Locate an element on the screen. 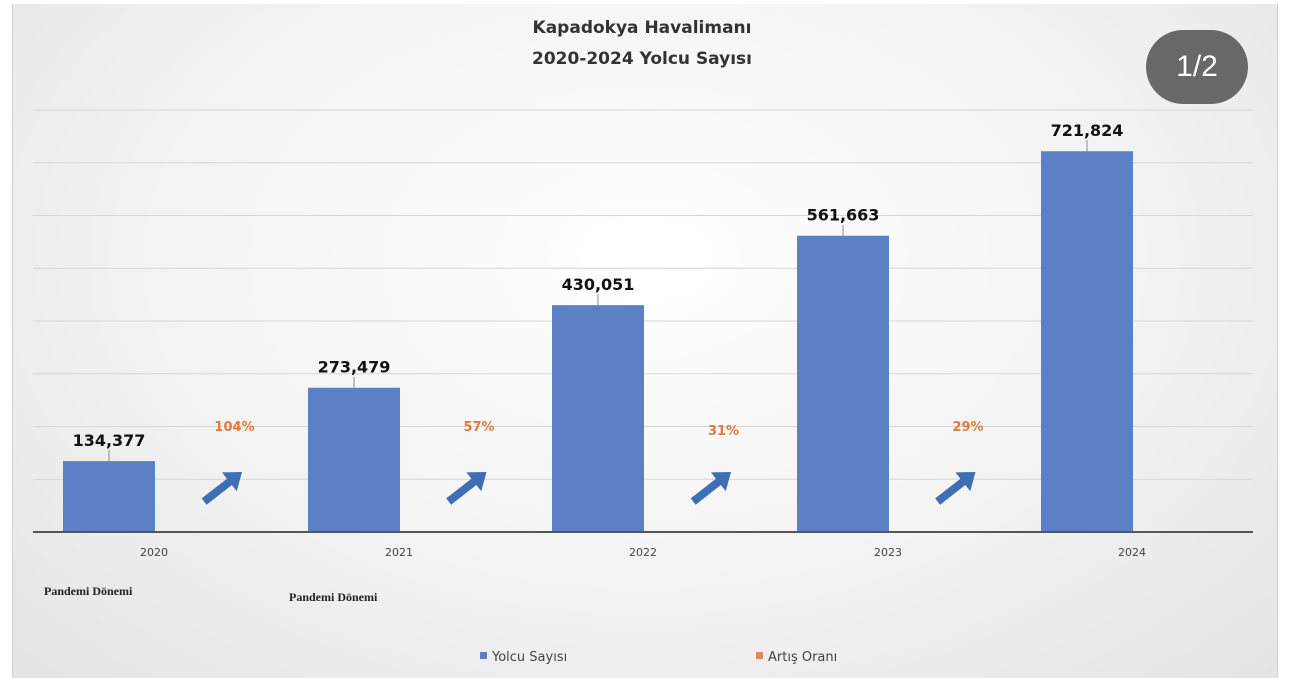  x-tick-2022: 2022 is located at coordinates (643, 552).